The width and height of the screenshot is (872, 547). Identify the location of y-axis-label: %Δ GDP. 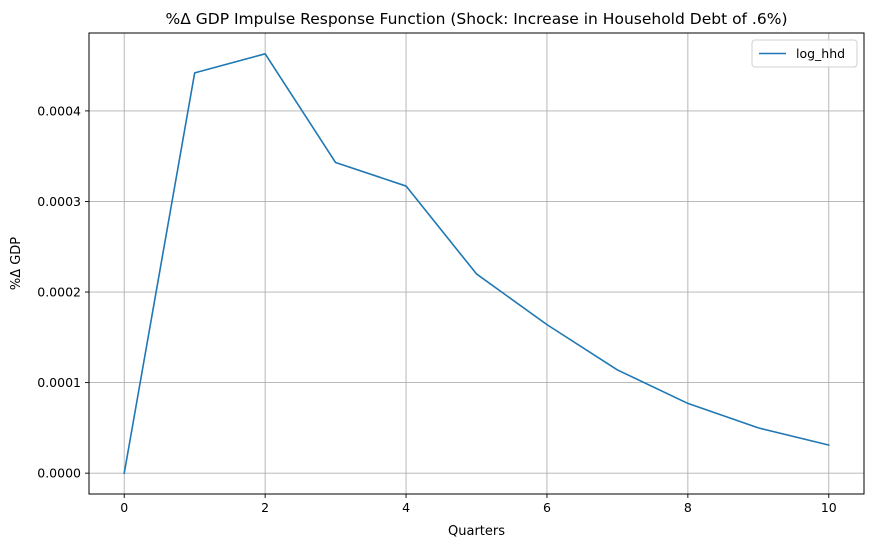
(16, 263).